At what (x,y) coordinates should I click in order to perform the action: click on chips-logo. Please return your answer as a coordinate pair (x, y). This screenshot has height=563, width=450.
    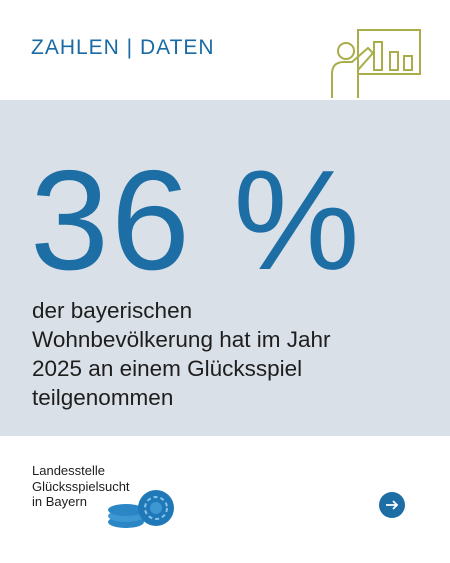
    Looking at the image, I should click on (141, 509).